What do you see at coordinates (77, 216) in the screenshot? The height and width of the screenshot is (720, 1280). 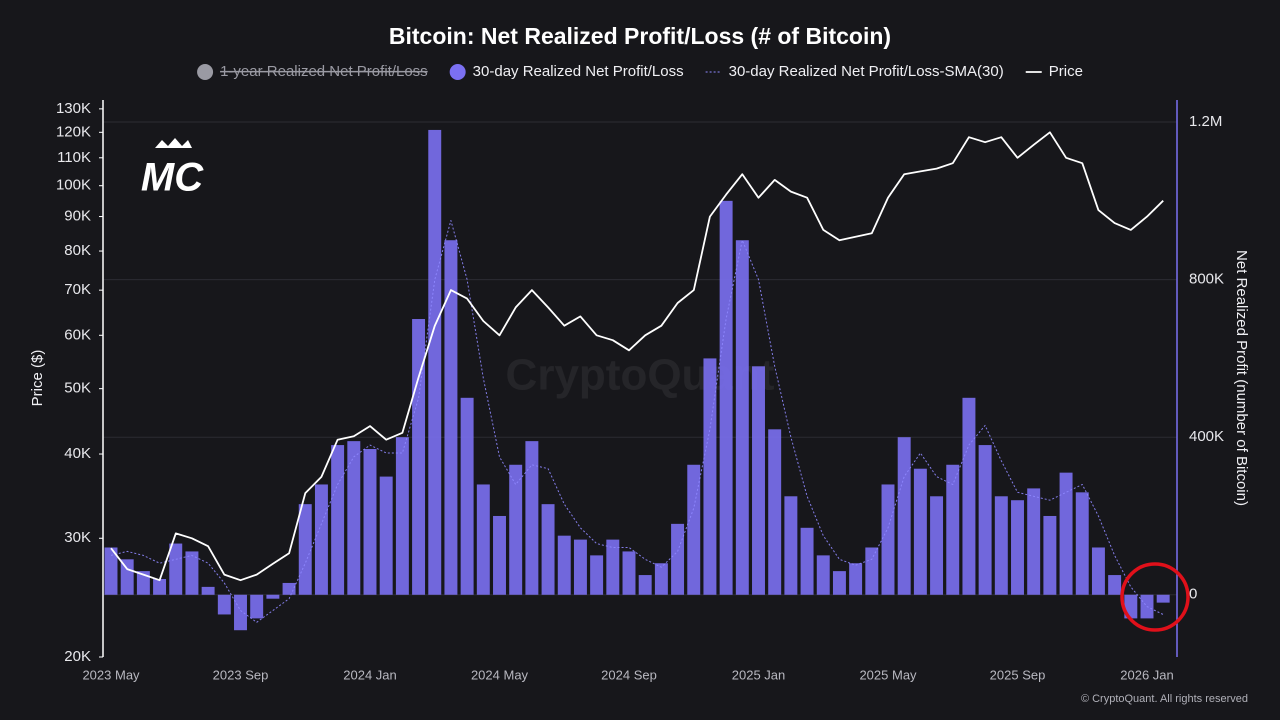 I see `y-tick-label: 90K` at bounding box center [77, 216].